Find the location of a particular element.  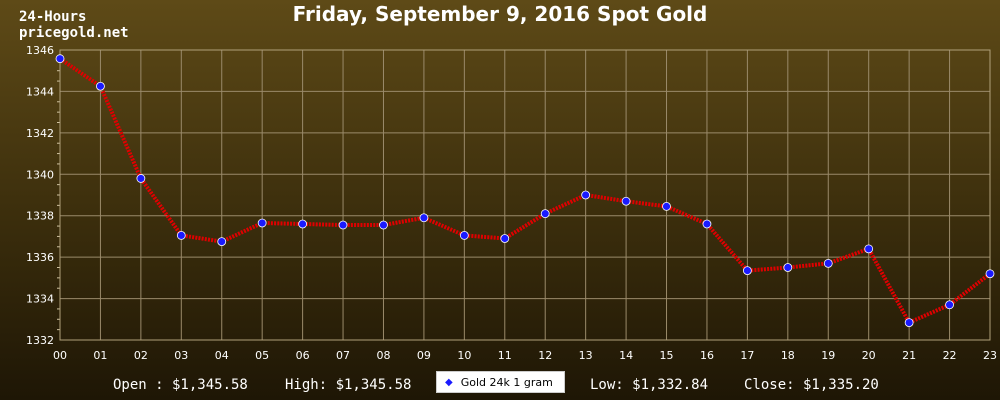

x-tick-label: 19 is located at coordinates (828, 355).